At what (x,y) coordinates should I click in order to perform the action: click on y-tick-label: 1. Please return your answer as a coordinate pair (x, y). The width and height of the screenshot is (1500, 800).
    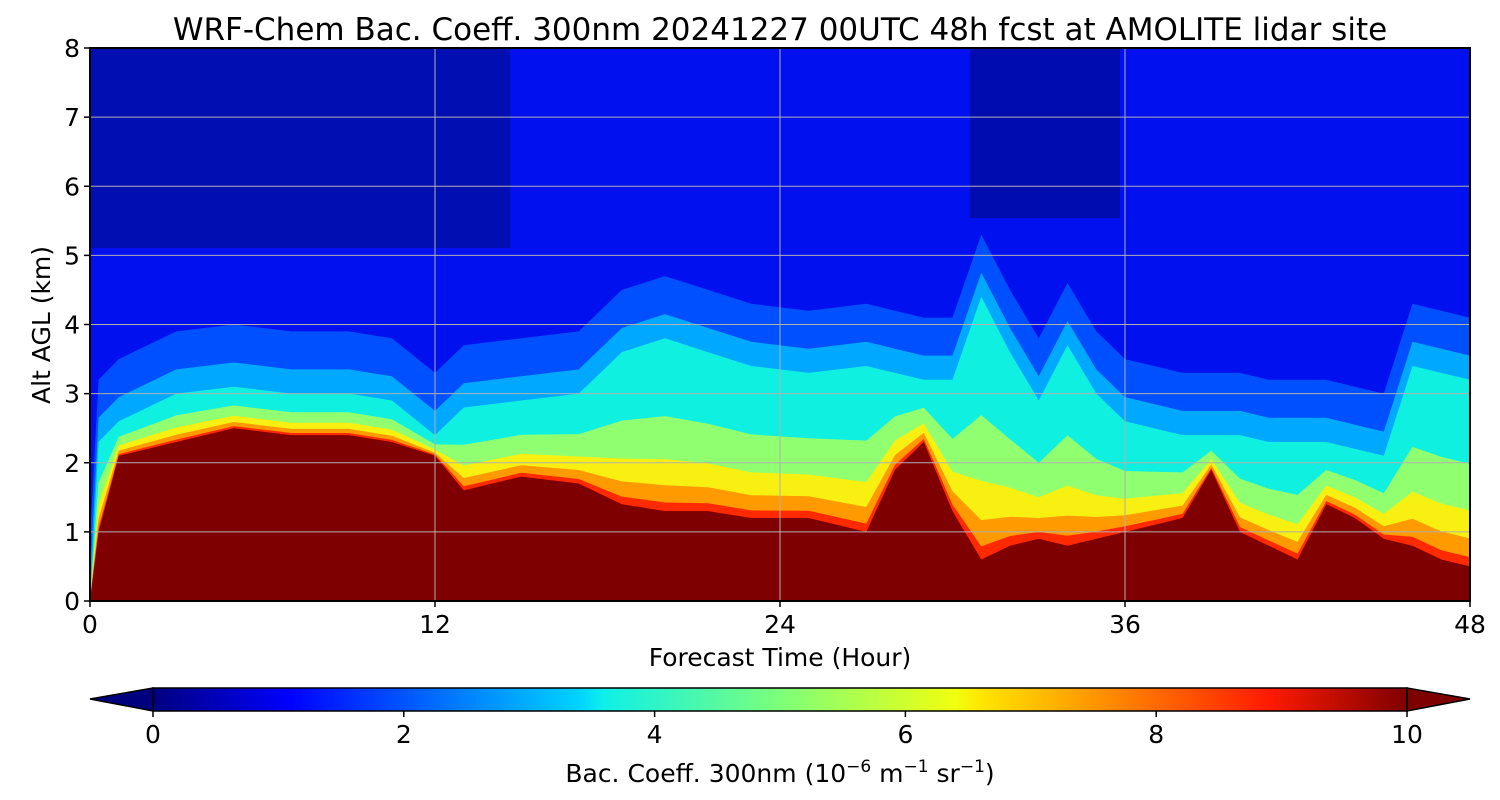
    Looking at the image, I should click on (72, 532).